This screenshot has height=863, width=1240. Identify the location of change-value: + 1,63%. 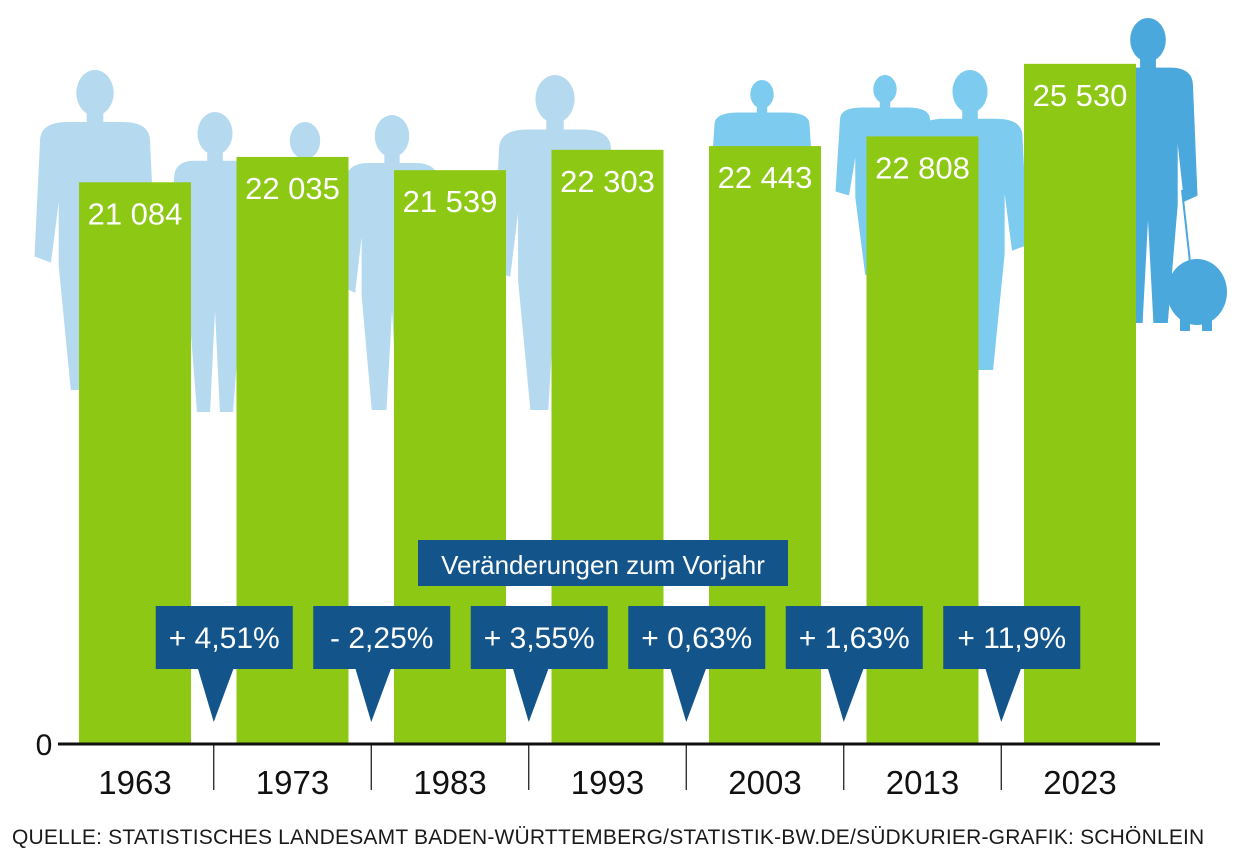
(854, 638).